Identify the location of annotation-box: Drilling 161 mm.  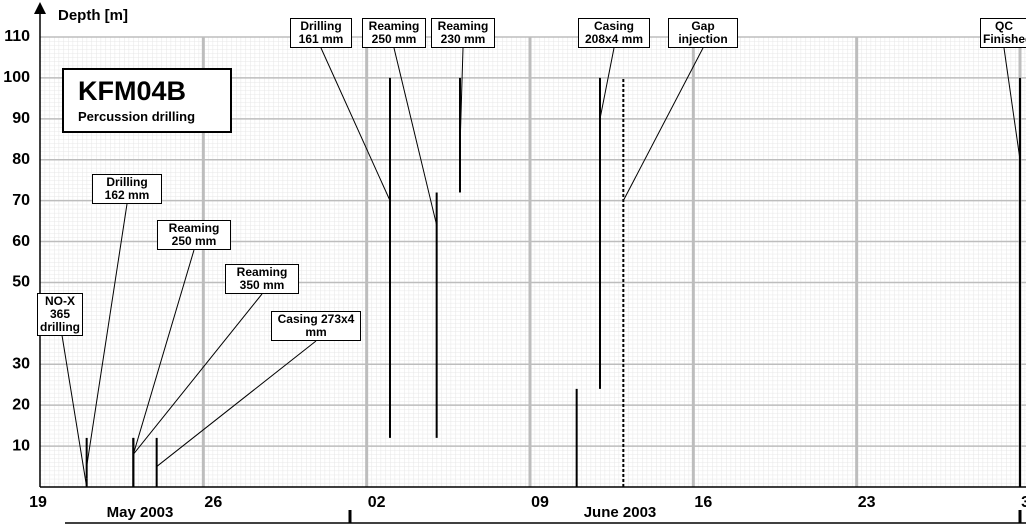
(321, 33).